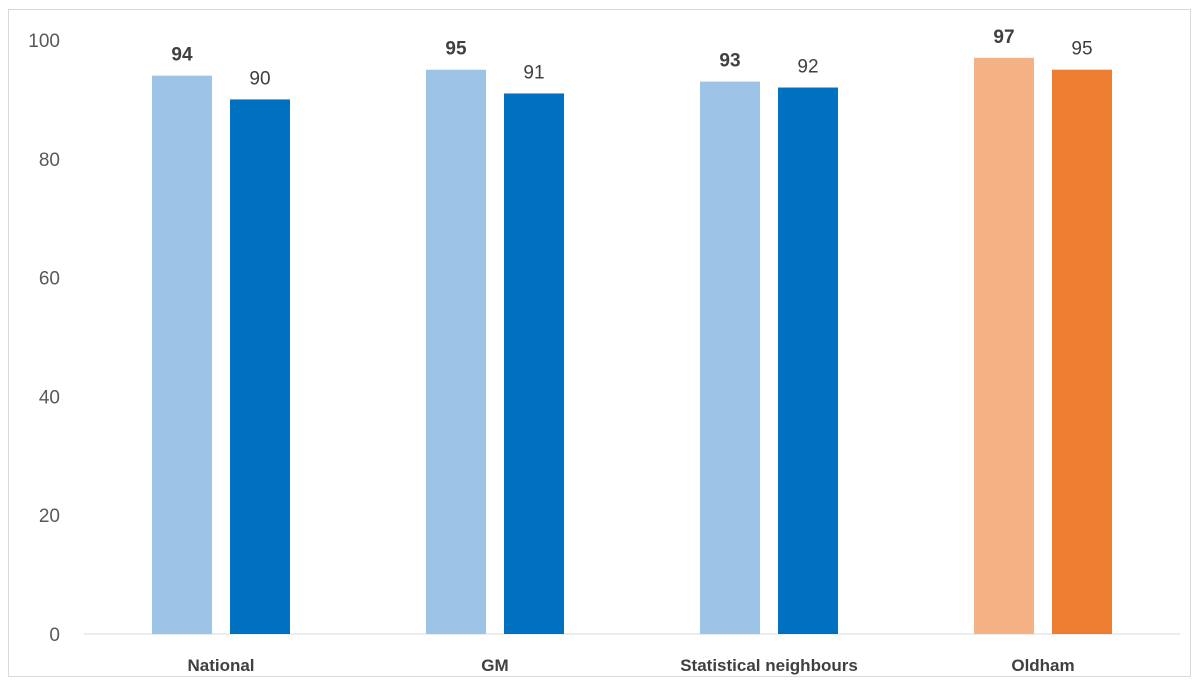  Describe the element at coordinates (49, 279) in the screenshot. I see `y-tick-label: 60` at that location.